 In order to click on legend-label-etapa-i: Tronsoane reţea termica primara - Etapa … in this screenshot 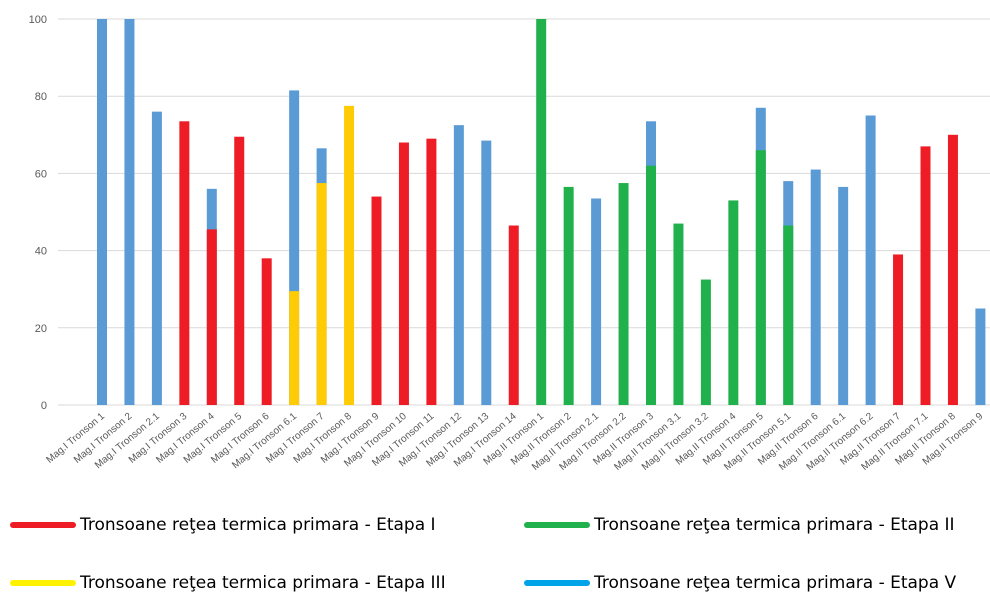, I will do `click(258, 525)`.